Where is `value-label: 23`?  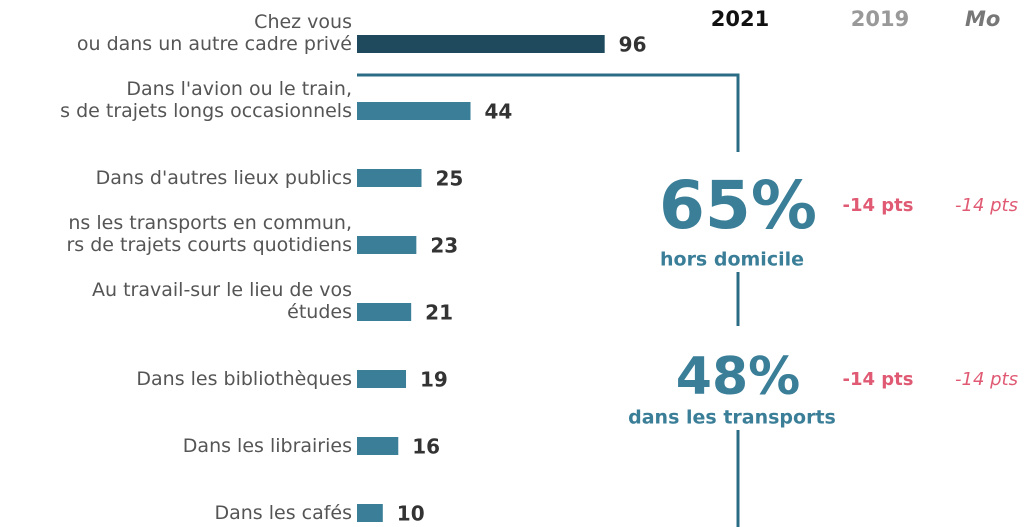
value-label: 23 is located at coordinates (444, 246).